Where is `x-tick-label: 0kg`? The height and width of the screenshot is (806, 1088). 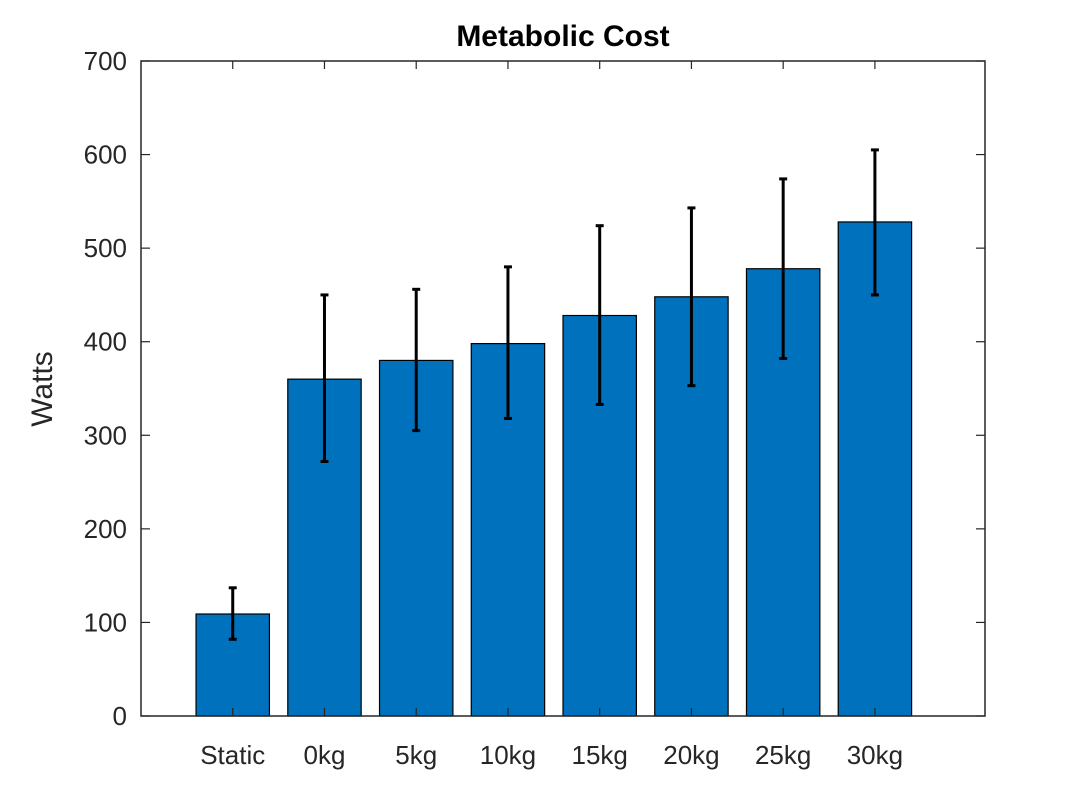 x-tick-label: 0kg is located at coordinates (325, 755).